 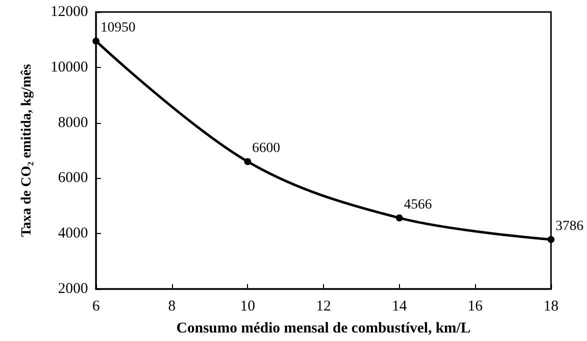 I want to click on x-axis-title: Consumo médio mensal de combustível, km/L, so click(x=323, y=328).